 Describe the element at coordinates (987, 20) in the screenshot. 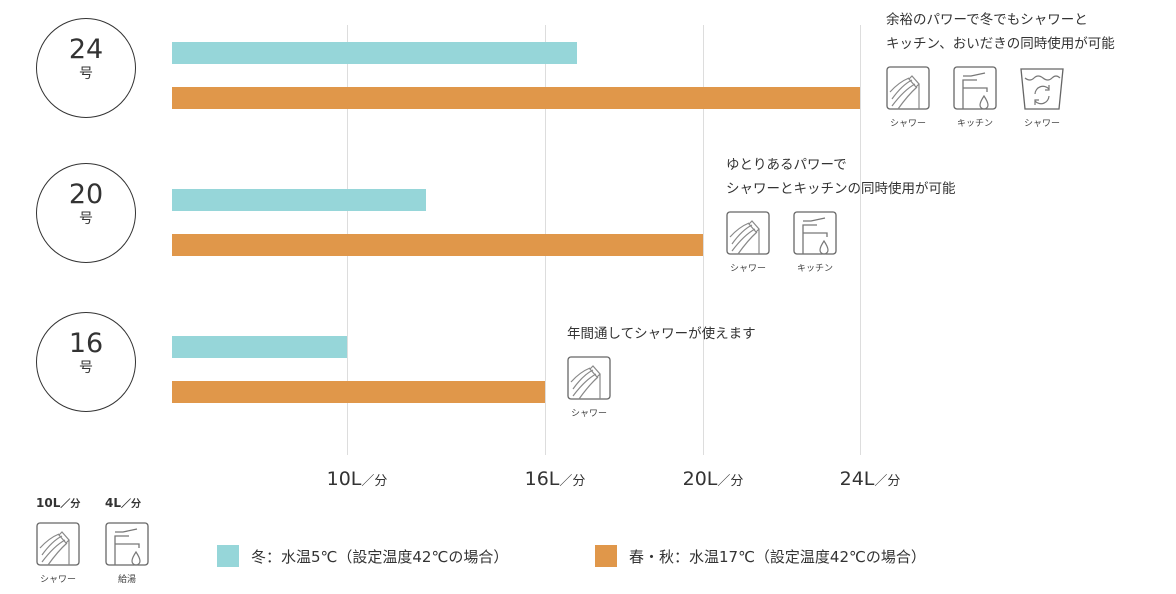

I see `description-line: 余裕のパワーで冬でもシャワーと` at that location.